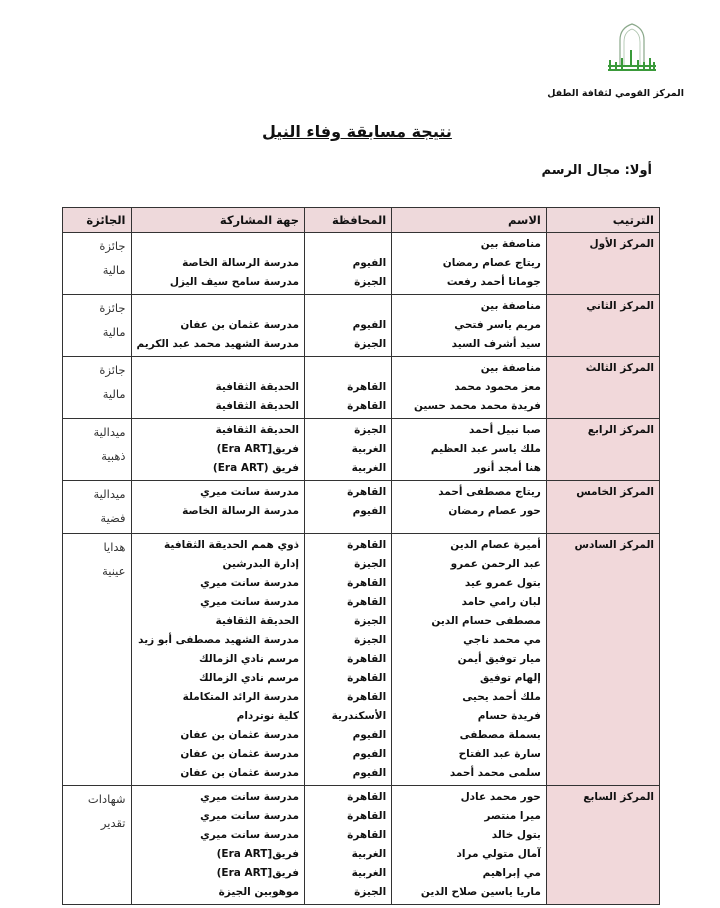 Image resolution: width=720 pixels, height=908 pixels. Describe the element at coordinates (493, 282) in the screenshot. I see `name-cell-line: جومانا أحمد رفعت` at that location.